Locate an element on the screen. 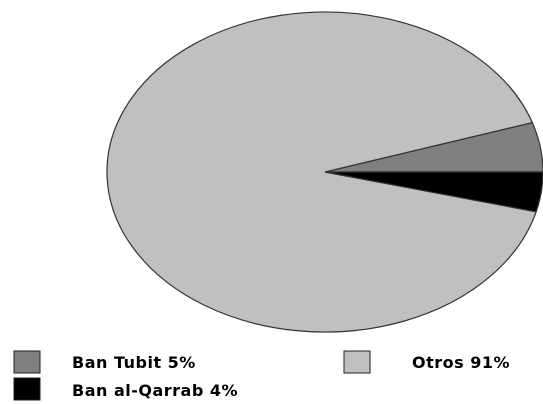 This screenshot has height=404, width=543. legend-swatch-otros is located at coordinates (357, 362).